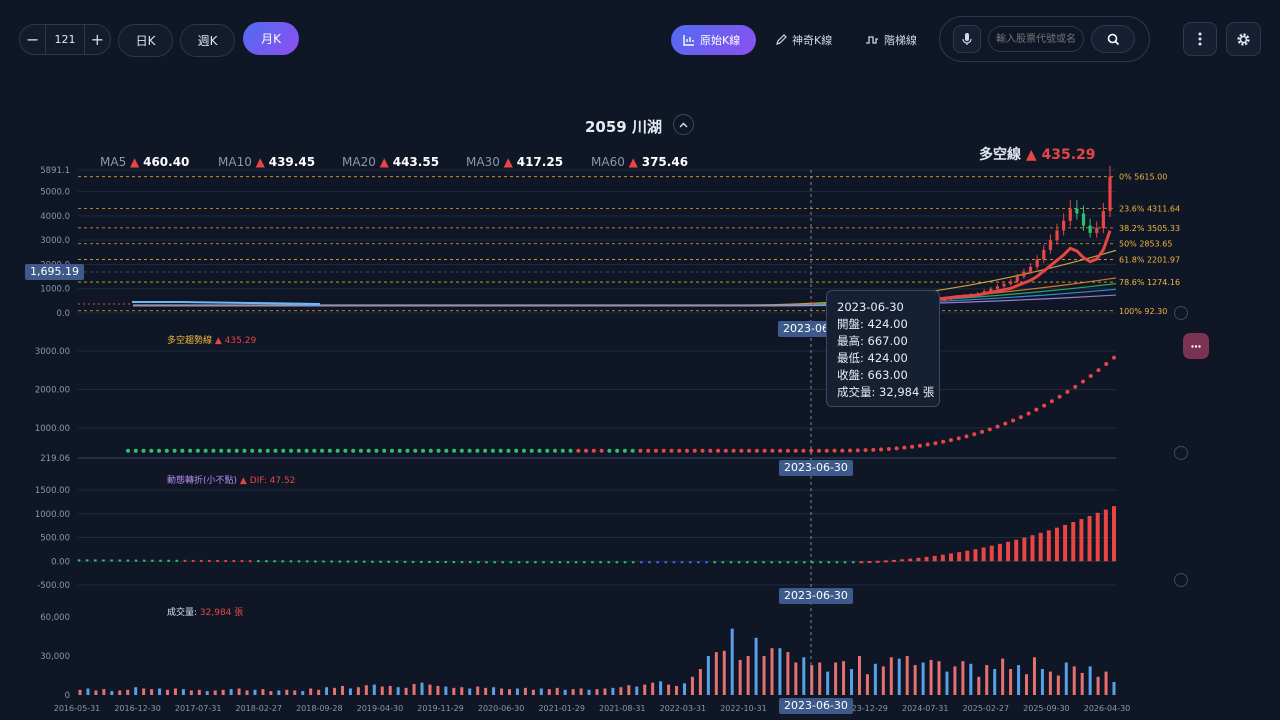  I want to click on mic-button, so click(967, 39).